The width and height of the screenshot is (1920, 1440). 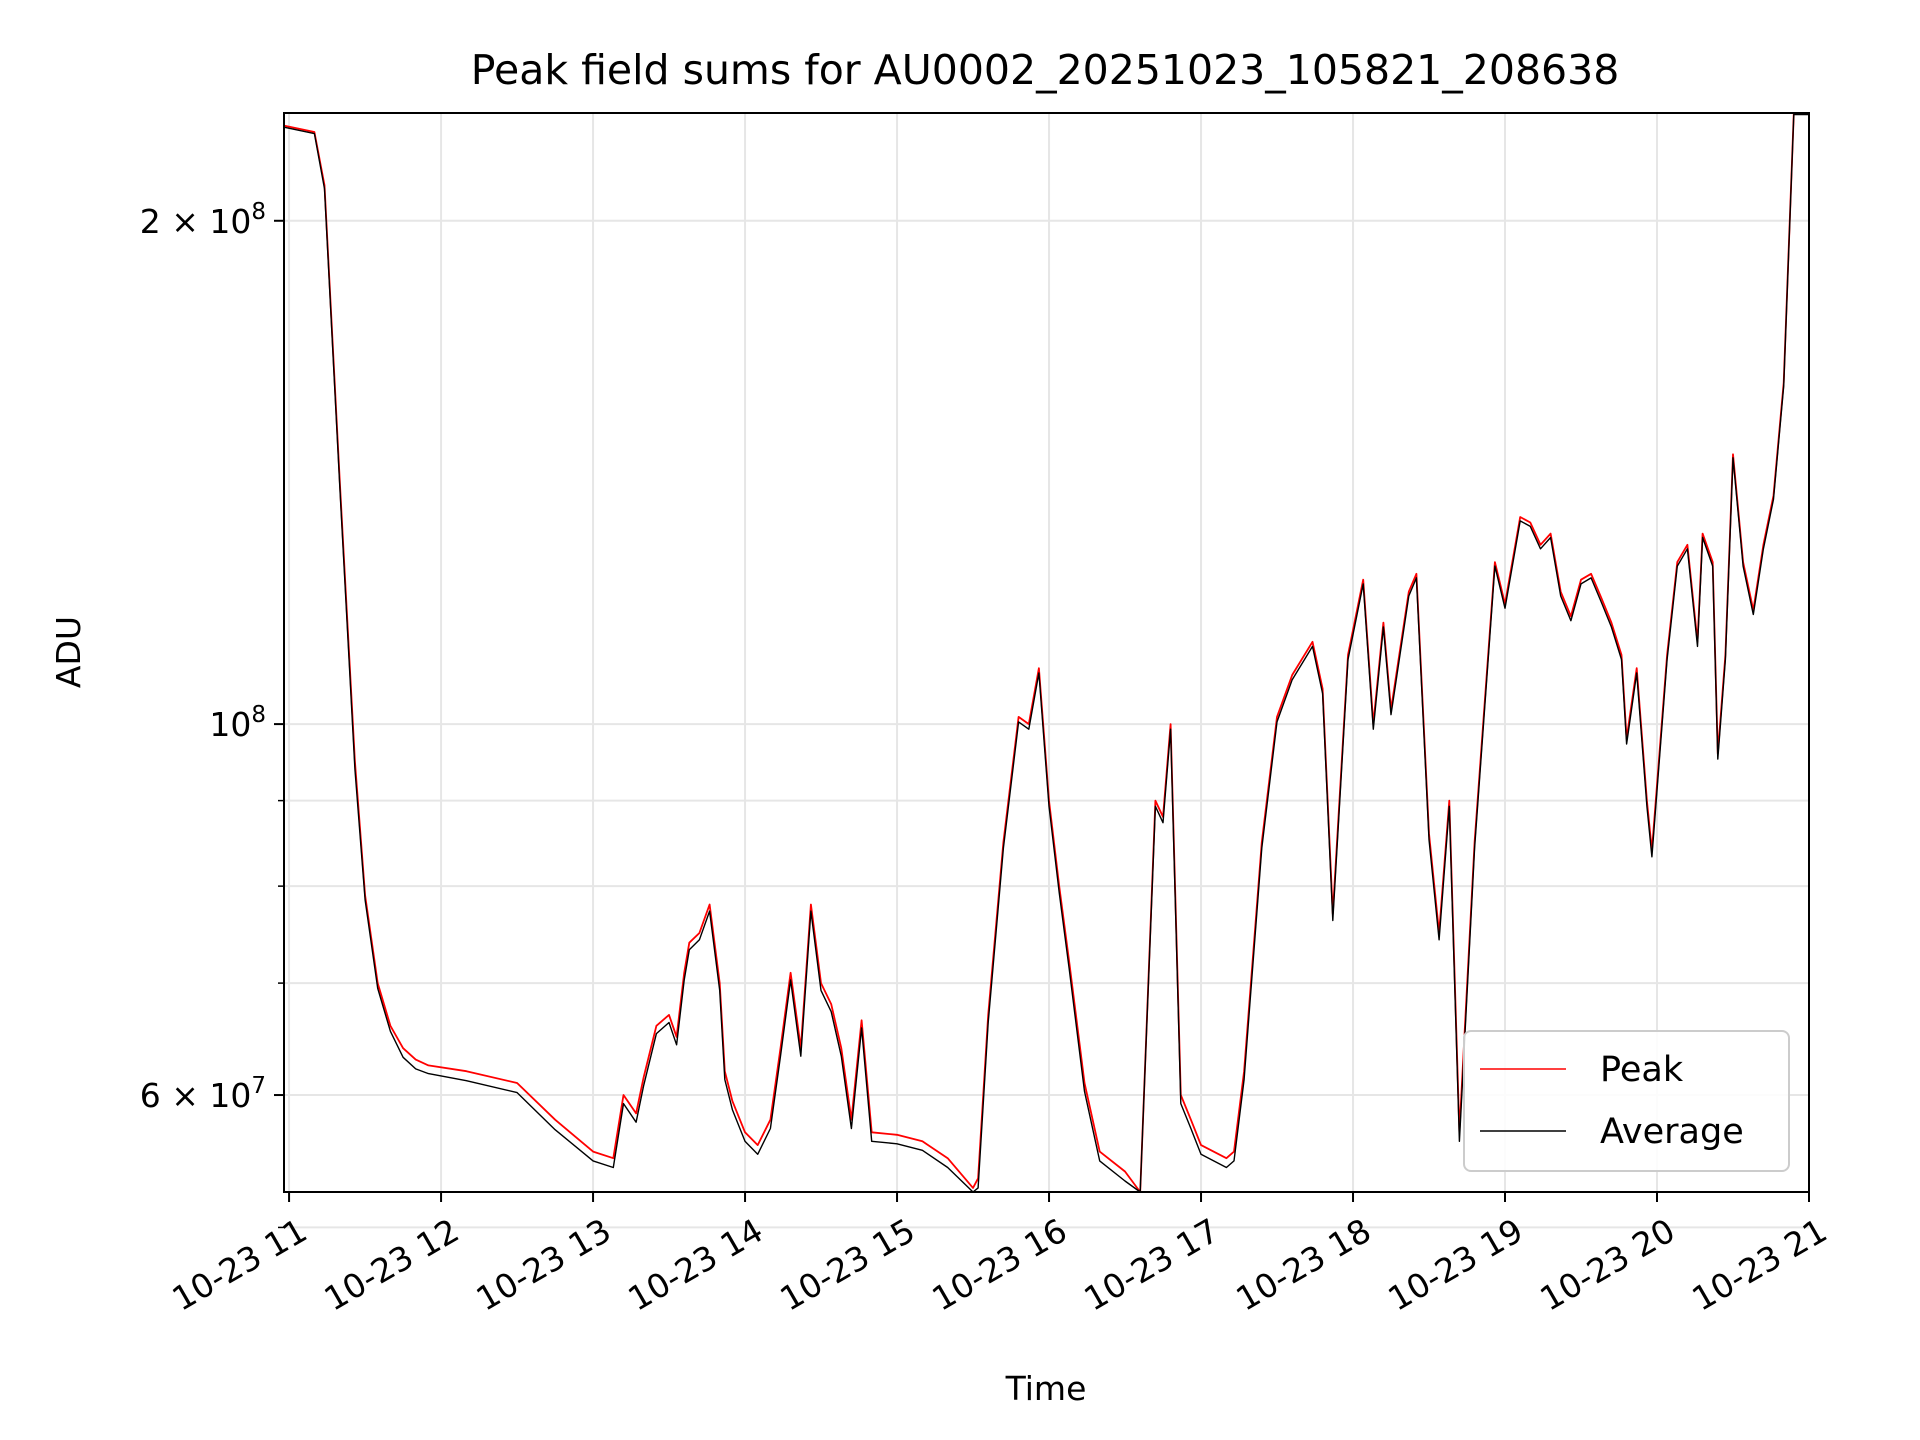 I want to click on y-tick-label: 2 × 108, so click(x=203, y=220).